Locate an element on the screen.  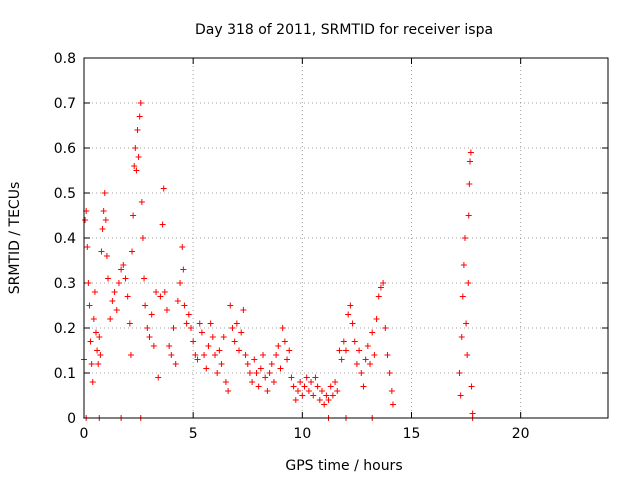
y-tick-label: 0.4 is located at coordinates (65, 239).